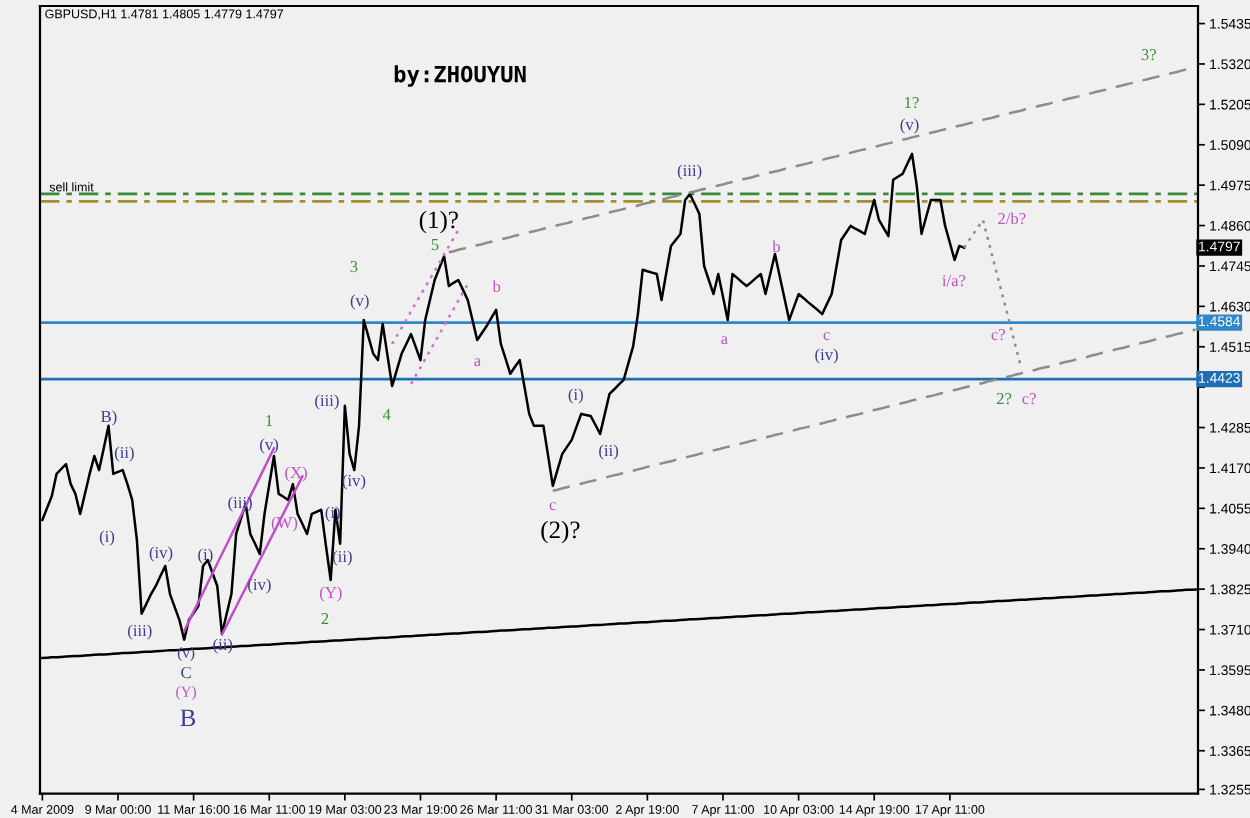  I want to click on annotation: 2/b?, so click(1012, 218).